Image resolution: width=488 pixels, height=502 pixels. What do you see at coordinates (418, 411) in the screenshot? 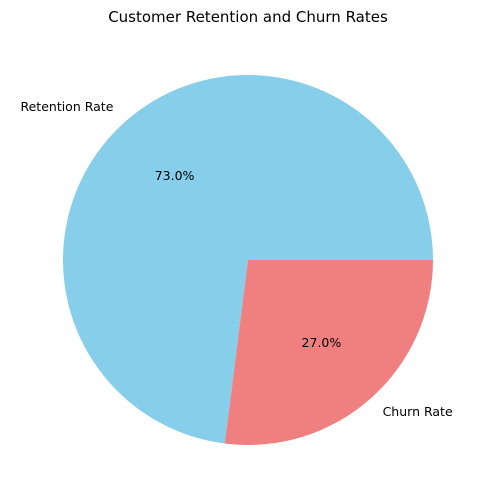
I see `slice-label-churn-rate: Churn Rate` at bounding box center [418, 411].